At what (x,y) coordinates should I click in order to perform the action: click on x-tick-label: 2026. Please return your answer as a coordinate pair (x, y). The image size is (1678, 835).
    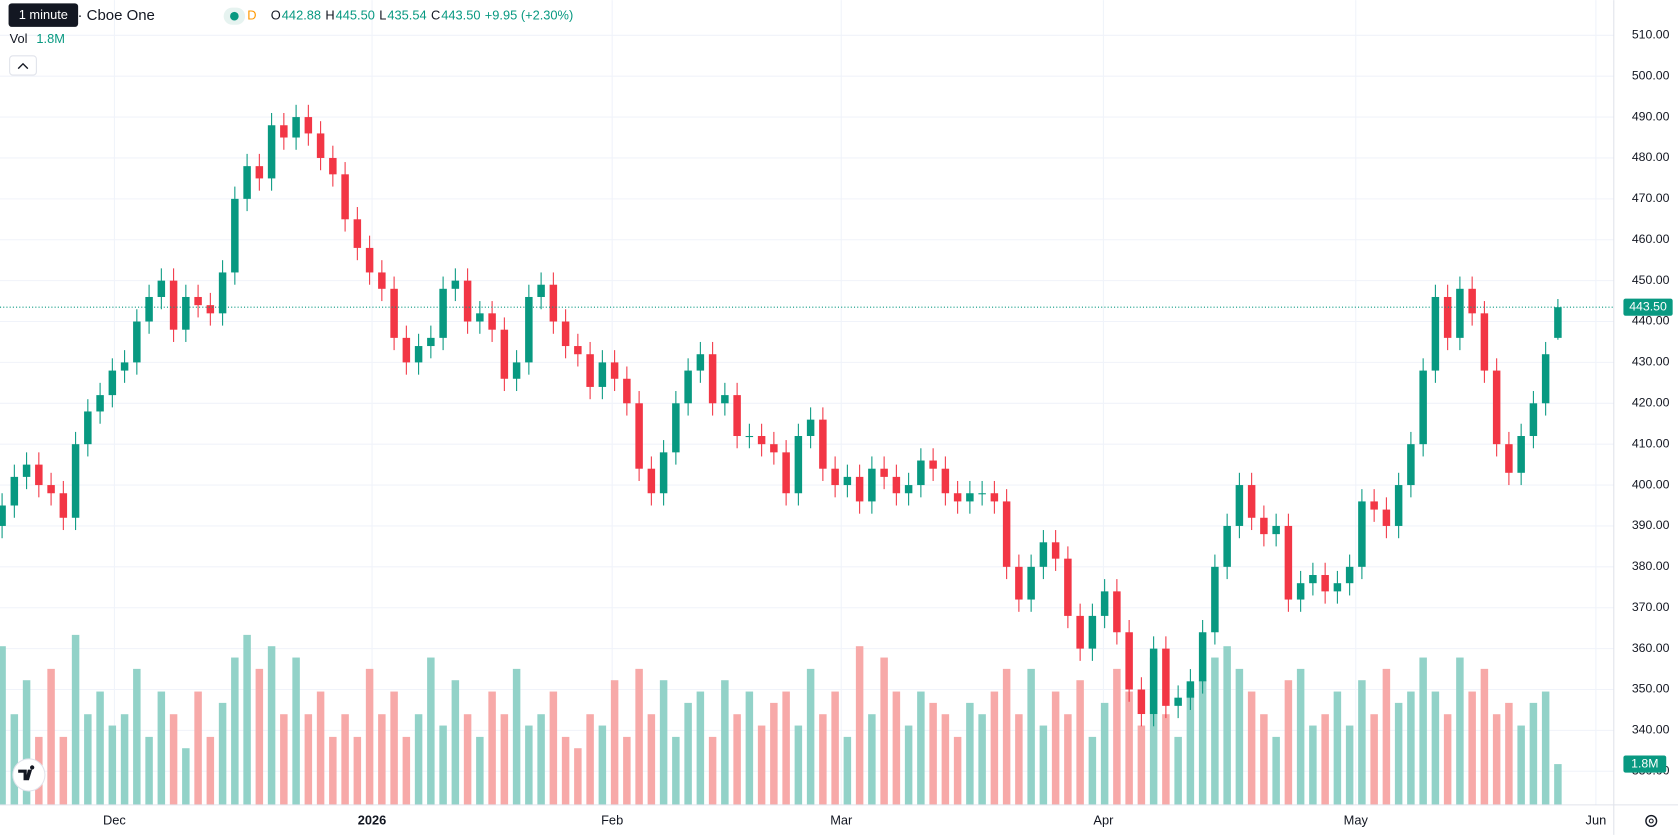
    Looking at the image, I should click on (372, 819).